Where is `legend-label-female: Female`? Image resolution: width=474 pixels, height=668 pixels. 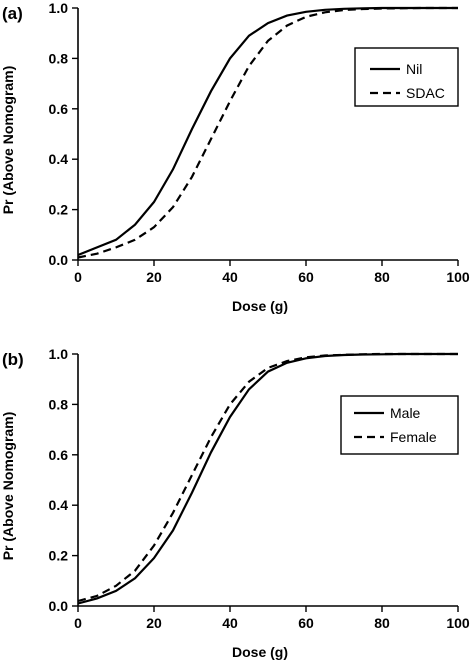
legend-label-female: Female is located at coordinates (413, 437).